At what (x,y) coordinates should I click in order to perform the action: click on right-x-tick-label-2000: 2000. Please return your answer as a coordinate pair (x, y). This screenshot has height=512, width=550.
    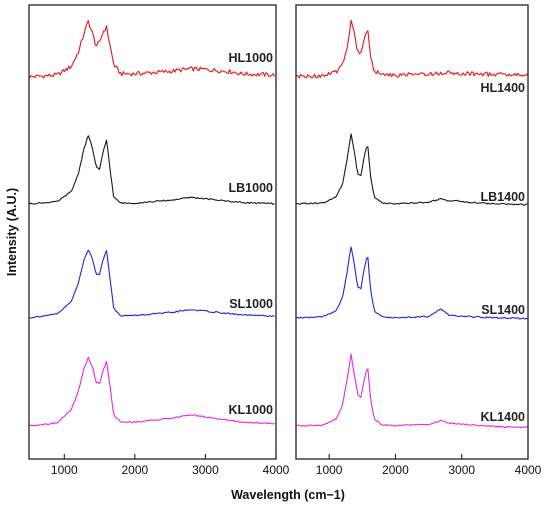
    Looking at the image, I should click on (395, 470).